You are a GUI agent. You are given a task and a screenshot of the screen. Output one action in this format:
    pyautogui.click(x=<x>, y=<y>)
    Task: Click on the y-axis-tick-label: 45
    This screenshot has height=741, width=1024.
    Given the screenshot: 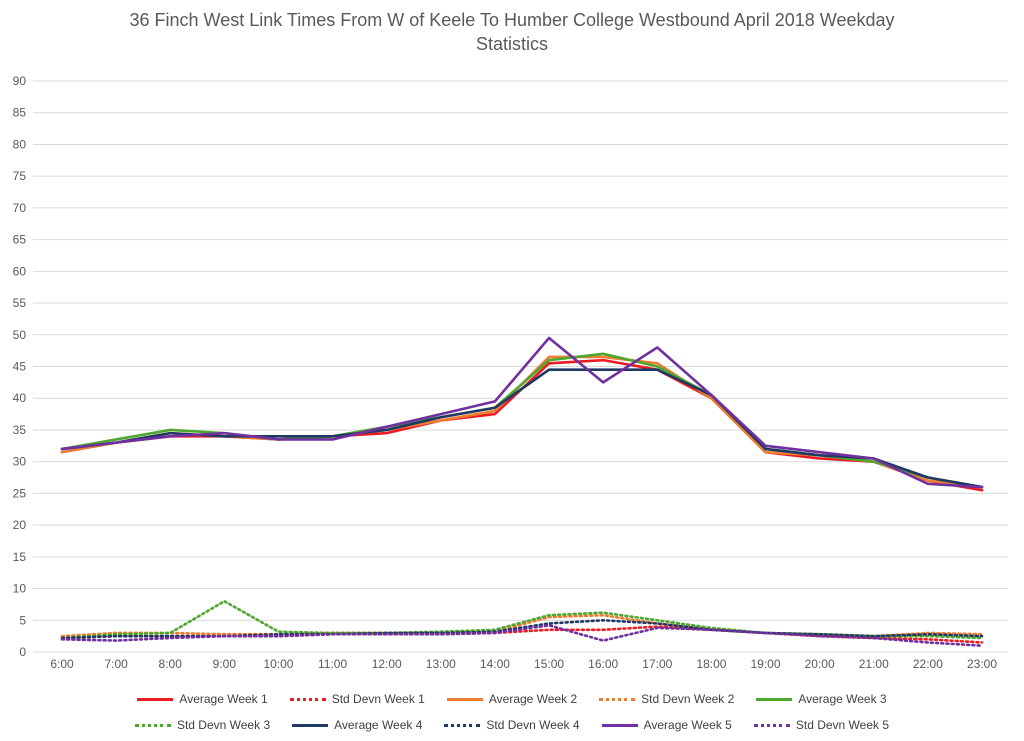 What is the action you would take?
    pyautogui.click(x=20, y=367)
    